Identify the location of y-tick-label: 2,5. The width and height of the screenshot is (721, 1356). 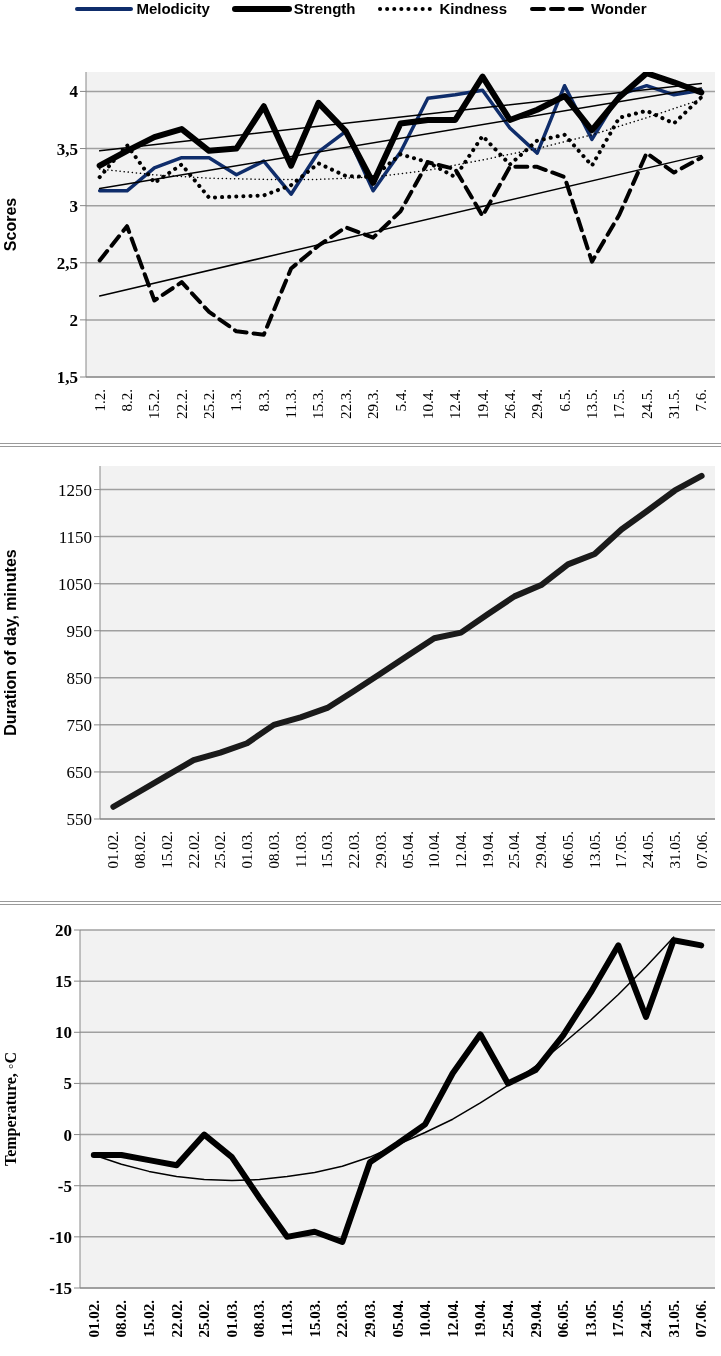
(67, 263).